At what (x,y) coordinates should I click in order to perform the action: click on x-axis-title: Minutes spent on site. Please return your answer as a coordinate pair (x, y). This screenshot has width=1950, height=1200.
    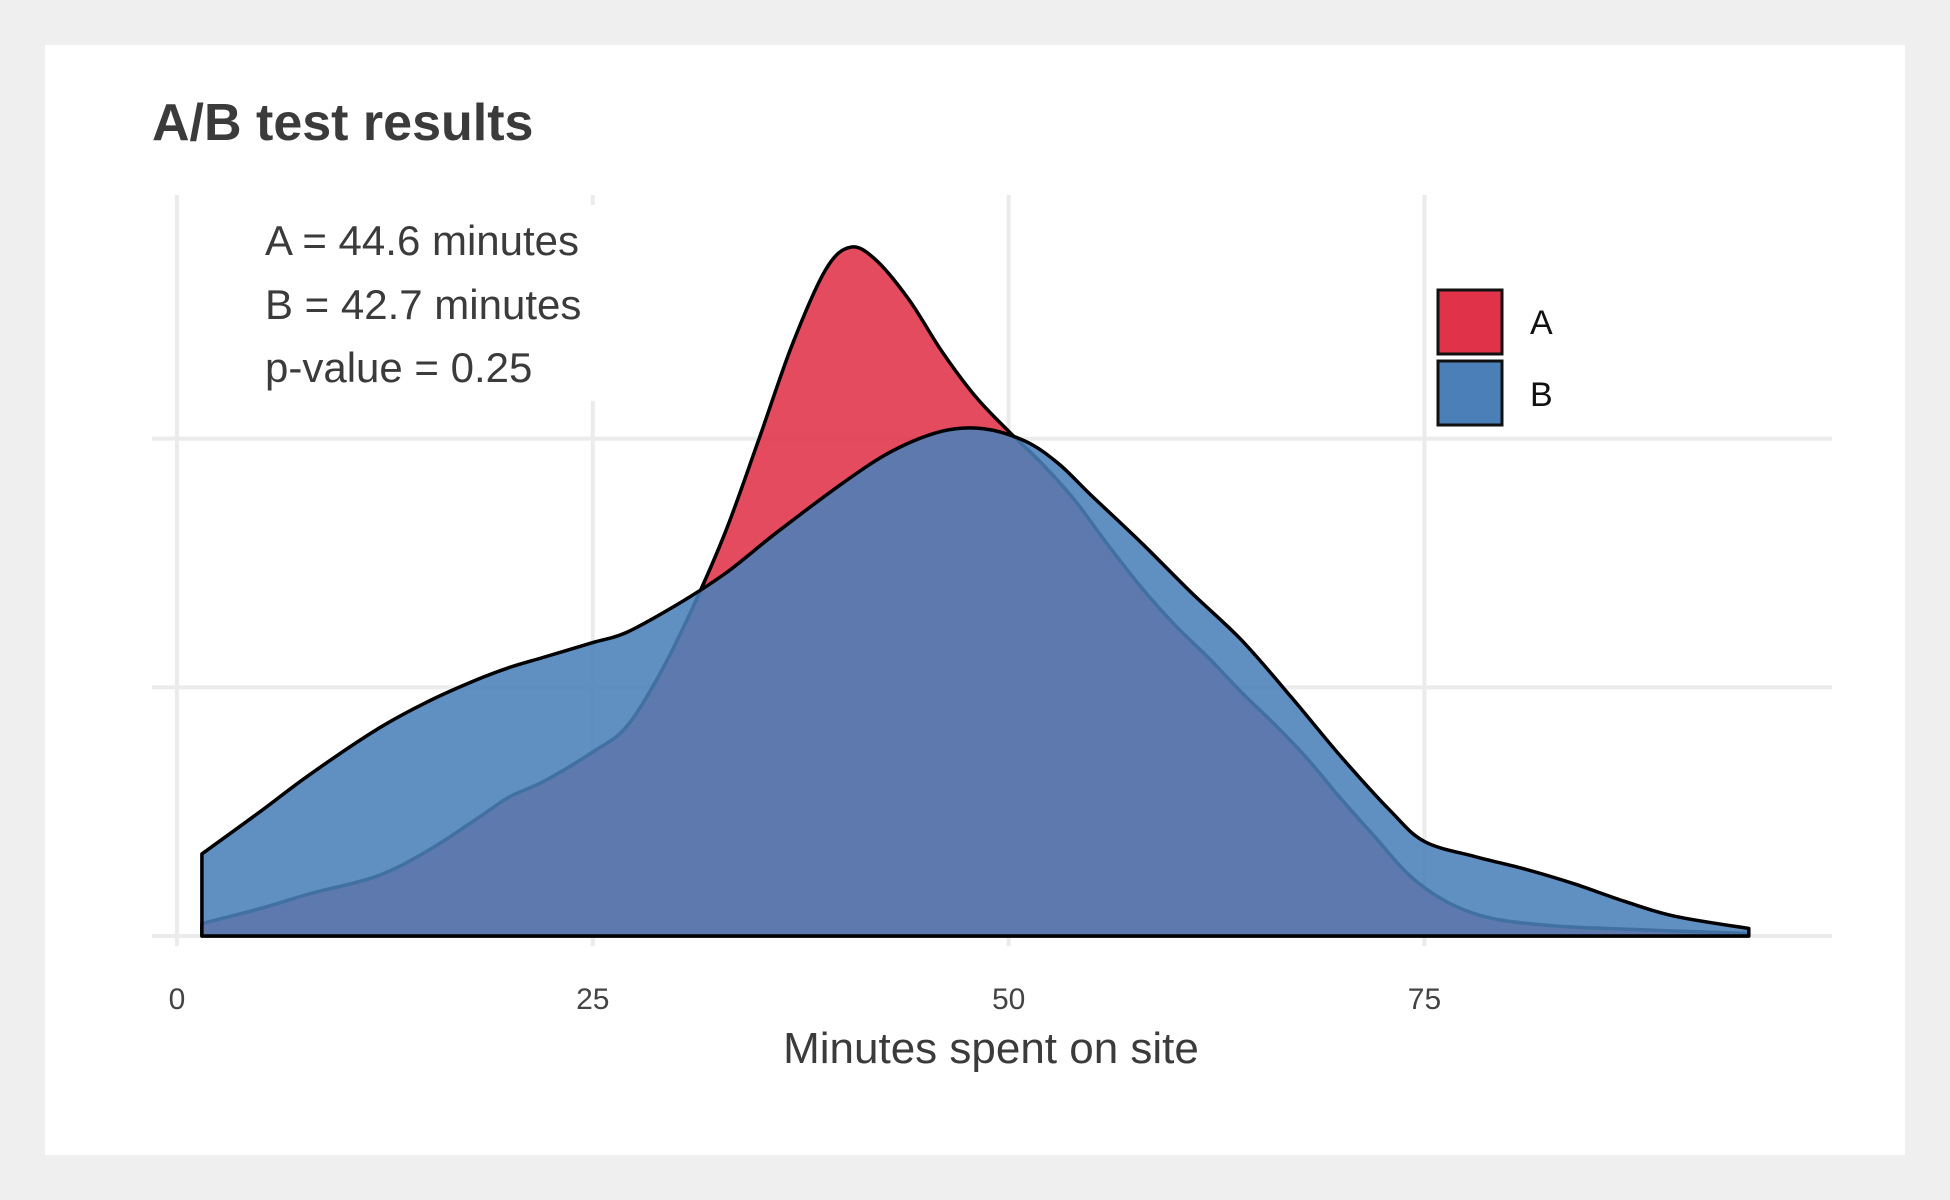
    Looking at the image, I should click on (991, 1048).